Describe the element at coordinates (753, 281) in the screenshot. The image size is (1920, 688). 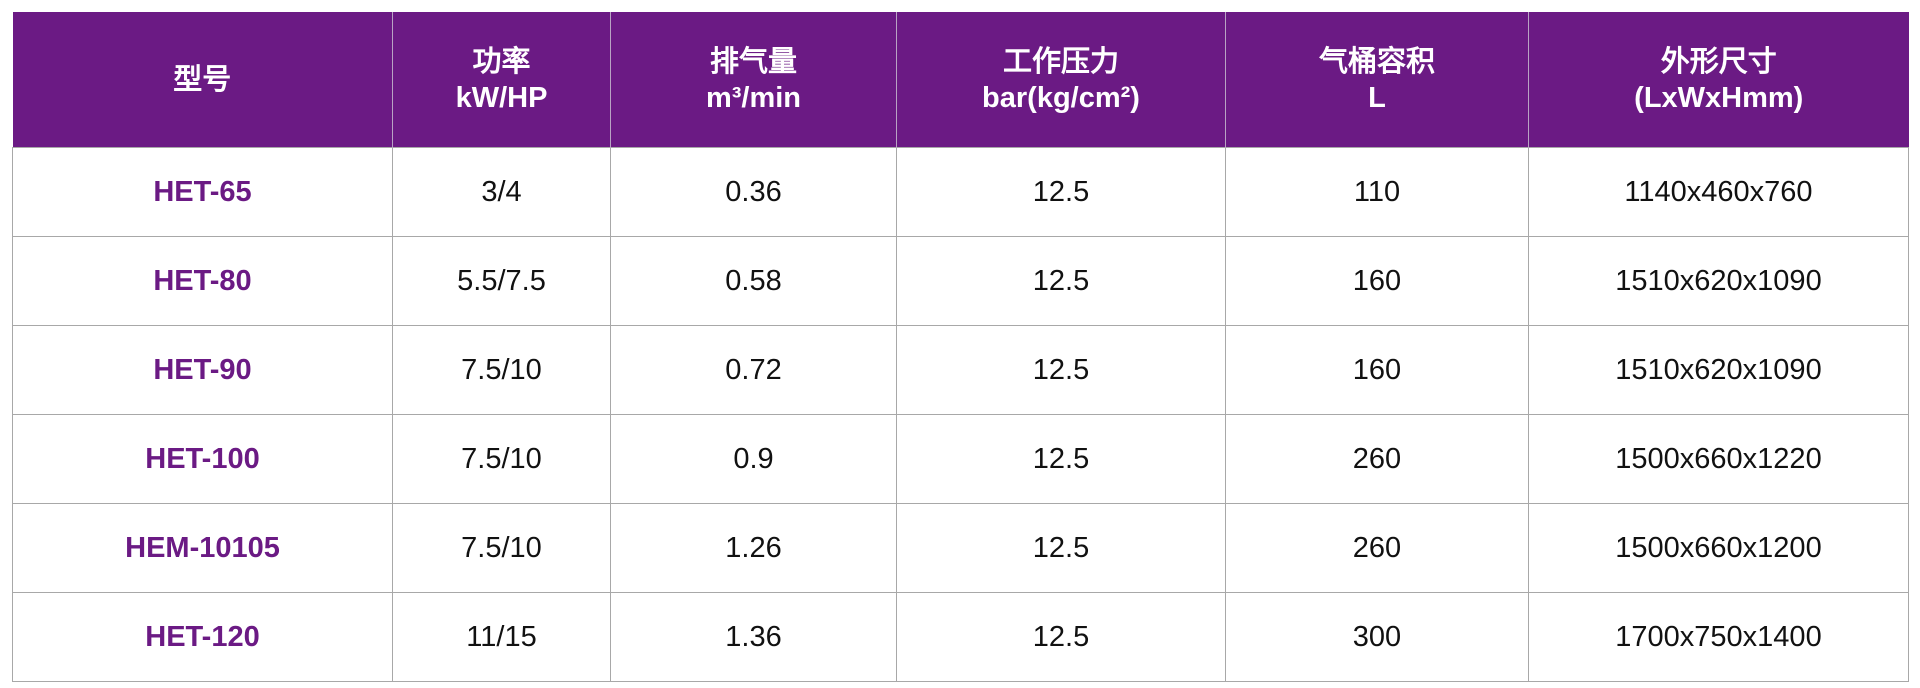
I see `cell-air-delivery: 0.58` at that location.